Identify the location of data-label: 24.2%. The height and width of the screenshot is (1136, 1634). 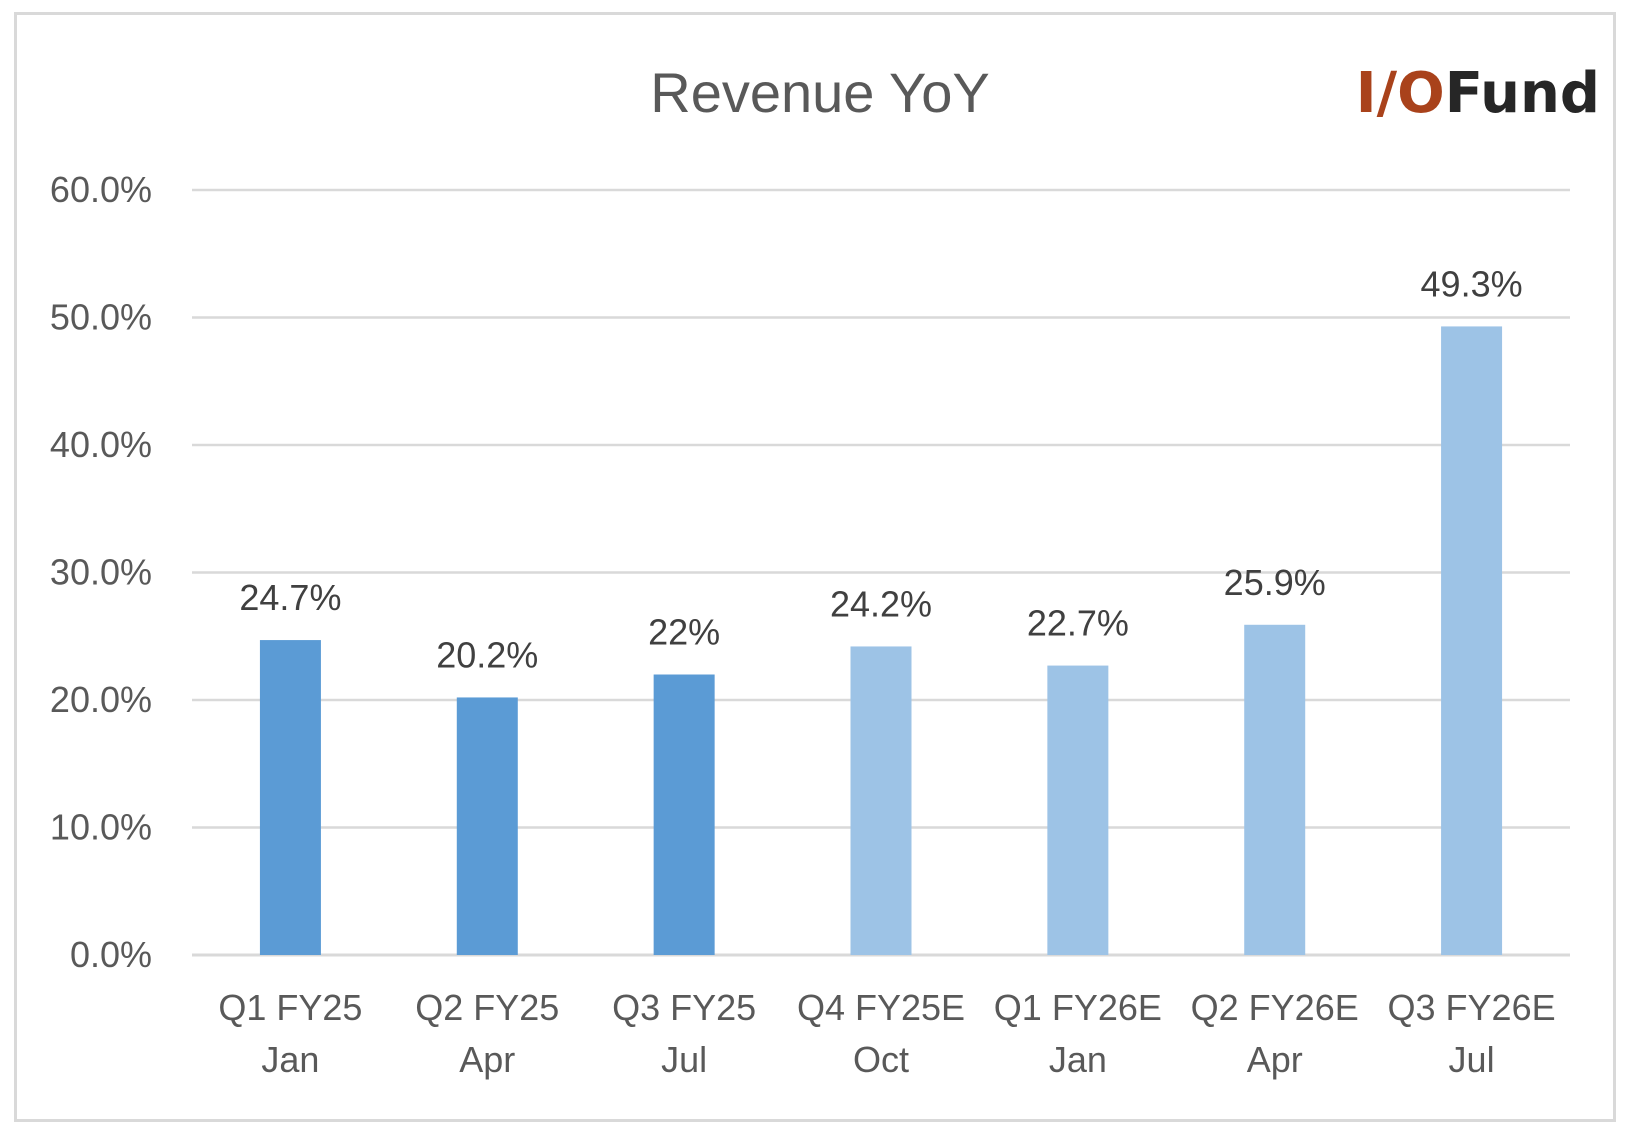
(881, 603).